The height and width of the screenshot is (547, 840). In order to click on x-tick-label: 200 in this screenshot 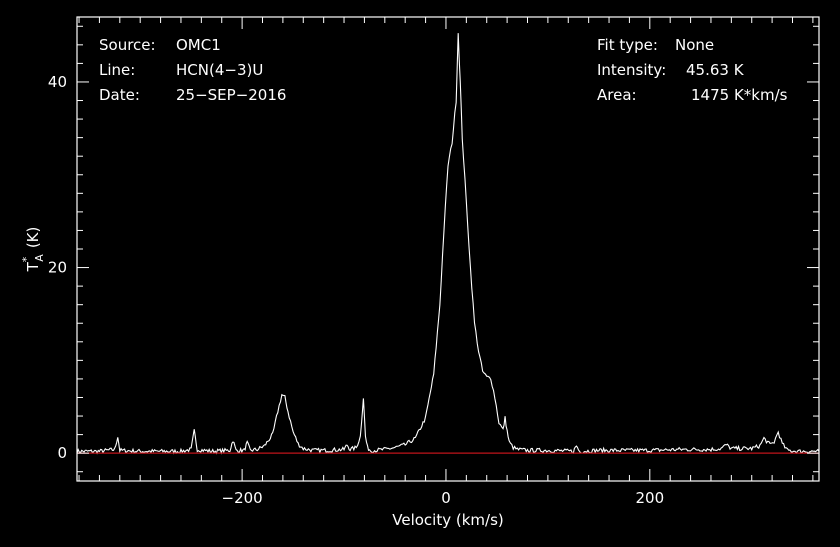, I will do `click(649, 498)`.